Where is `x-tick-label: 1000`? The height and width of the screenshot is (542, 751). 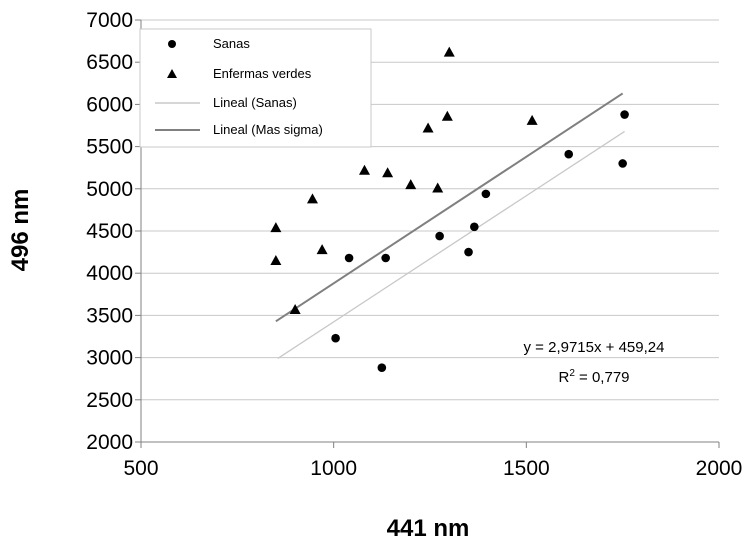 x-tick-label: 1000 is located at coordinates (333, 468).